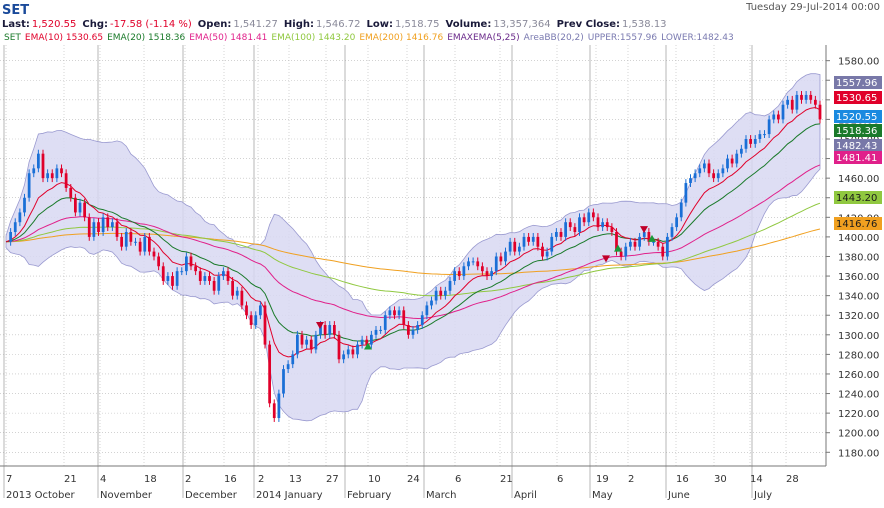 This screenshot has width=884, height=508. What do you see at coordinates (70, 479) in the screenshot?
I see `x-day-label: 21` at bounding box center [70, 479].